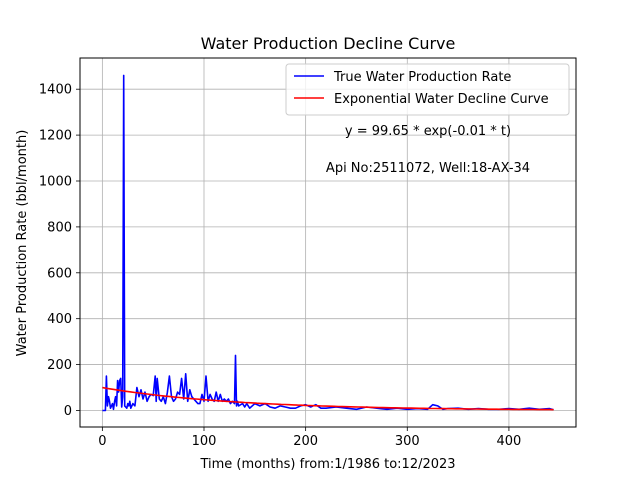  Describe the element at coordinates (422, 77) in the screenshot. I see `legend-label-true-water: True Water Production Rate` at that location.